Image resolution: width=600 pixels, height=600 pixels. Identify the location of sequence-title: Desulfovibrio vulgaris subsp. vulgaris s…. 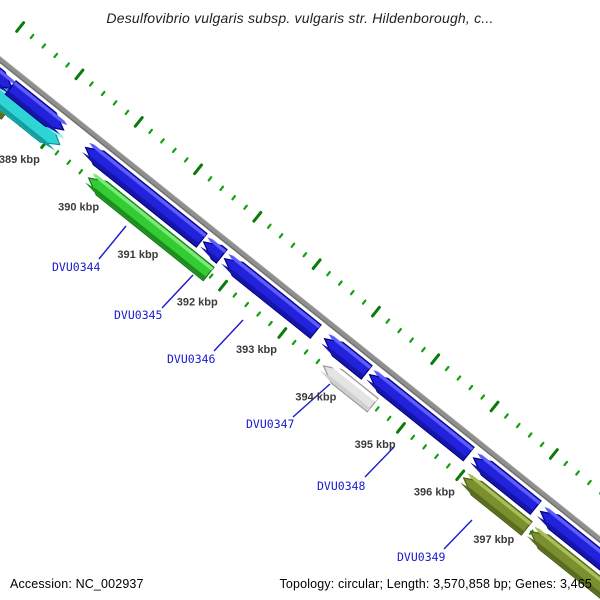
(300, 18).